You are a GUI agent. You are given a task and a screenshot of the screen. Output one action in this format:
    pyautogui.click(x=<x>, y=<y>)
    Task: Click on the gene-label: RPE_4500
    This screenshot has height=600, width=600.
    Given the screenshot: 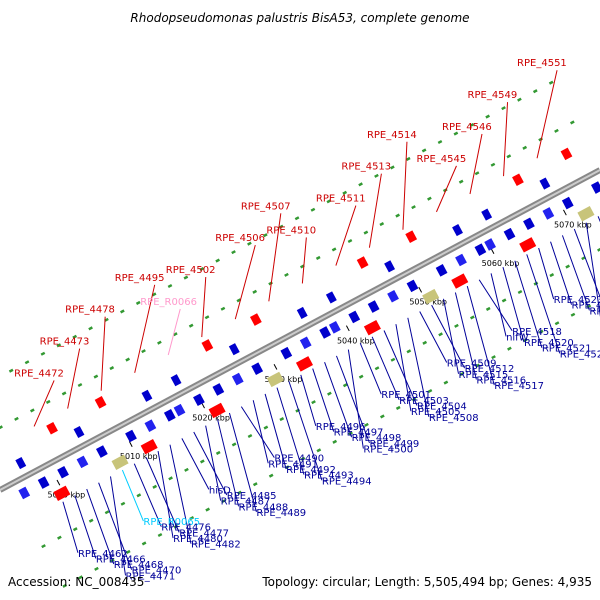 What is the action you would take?
    pyautogui.click(x=388, y=450)
    